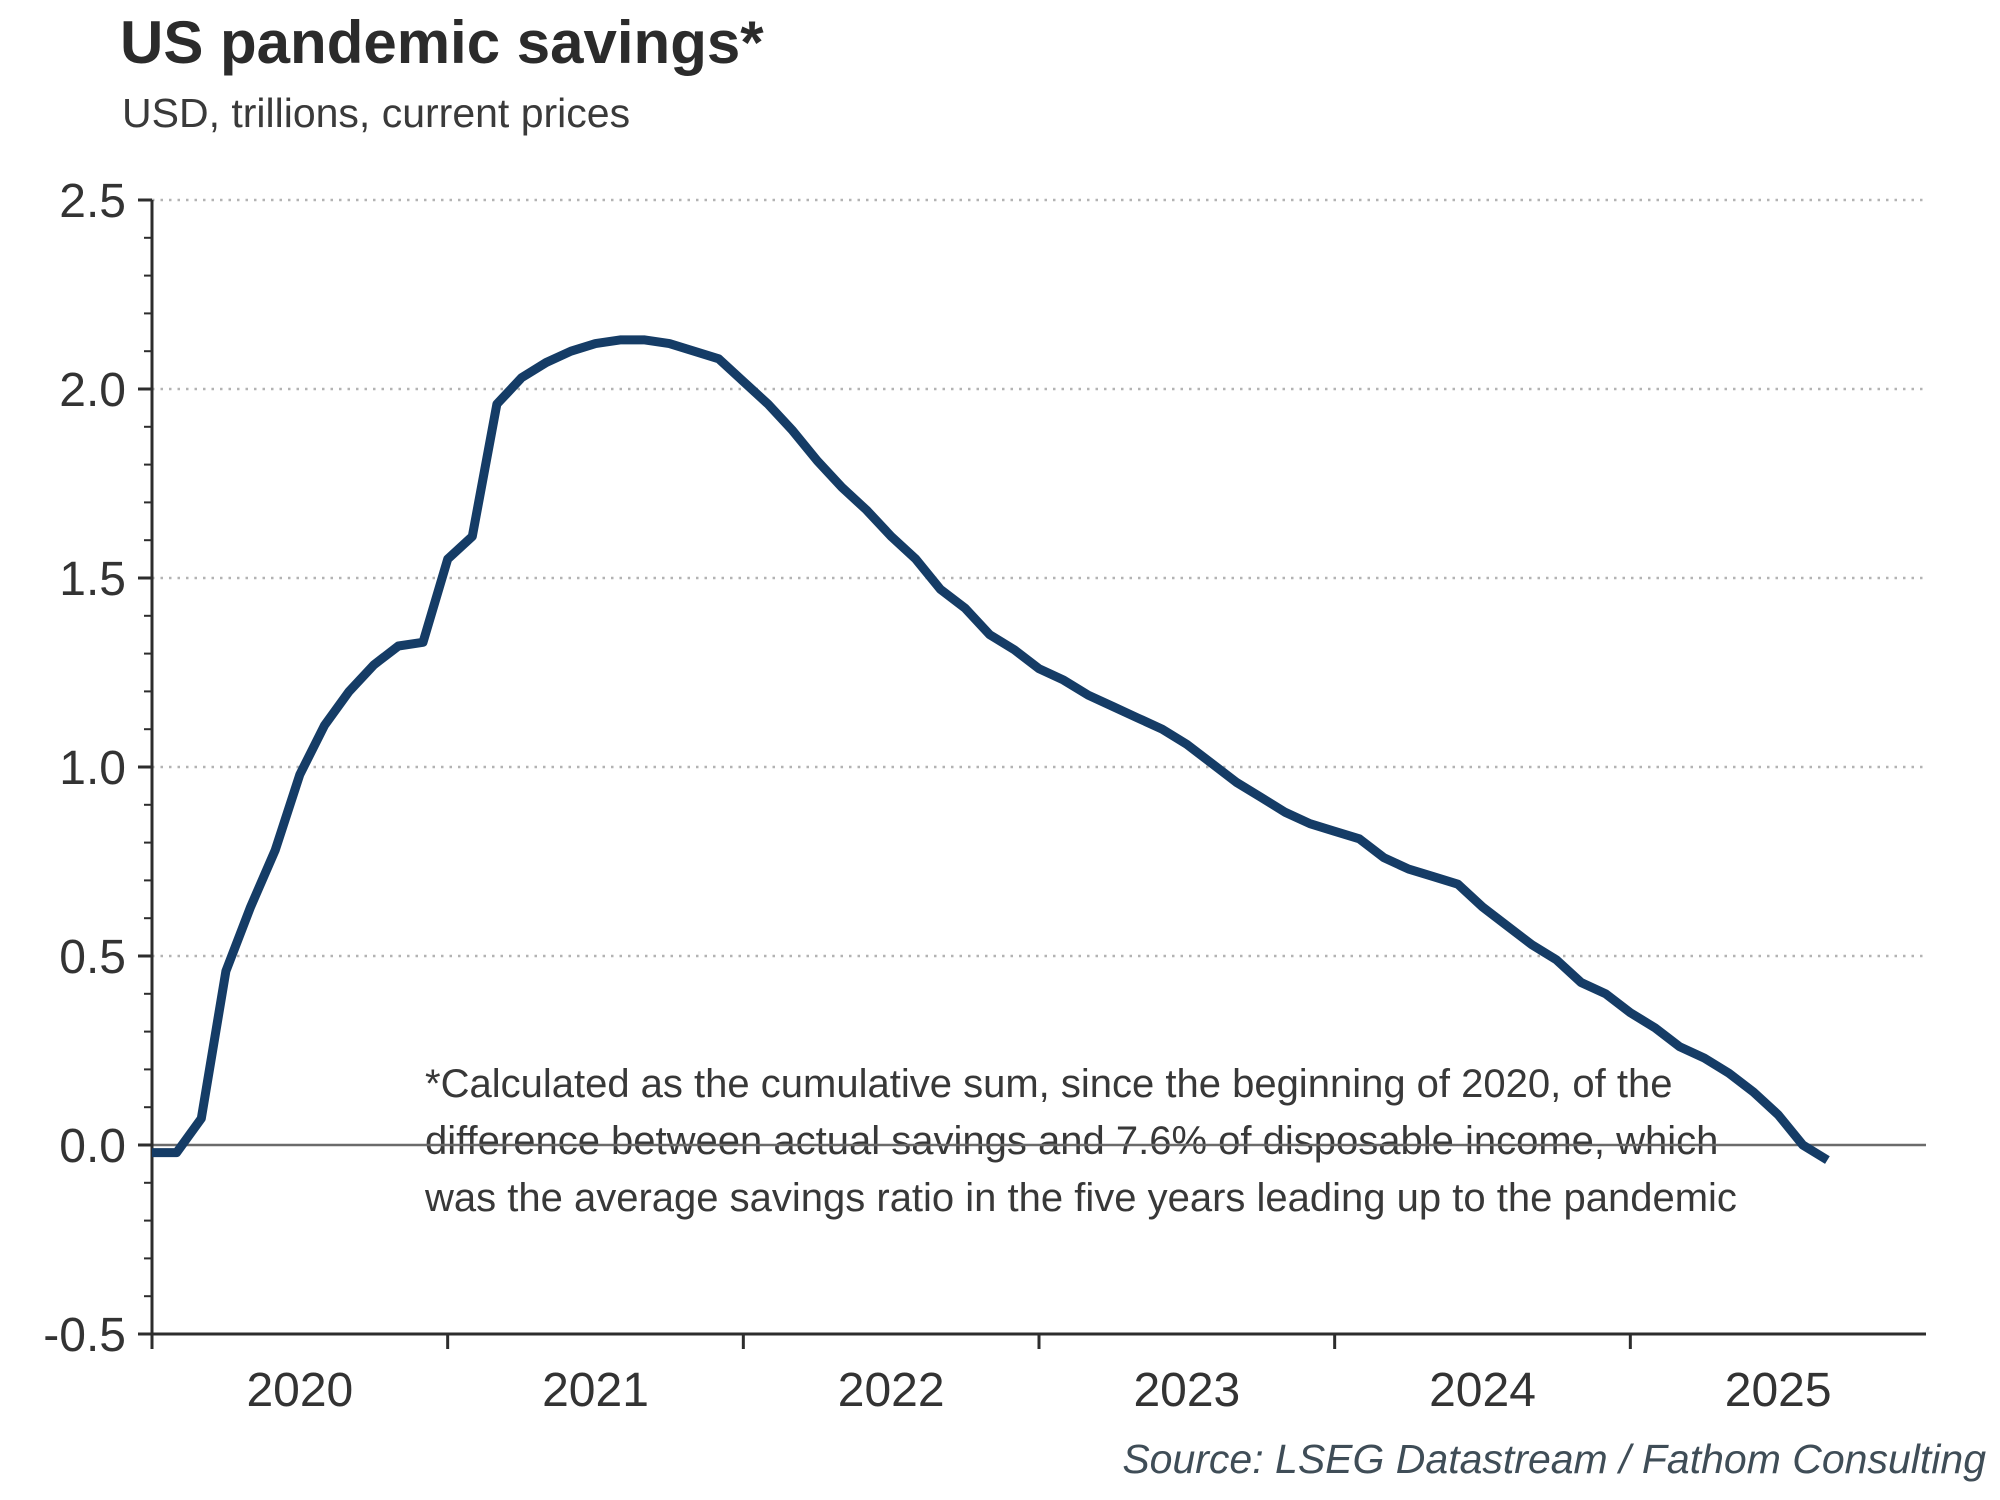 The image size is (2000, 1500). I want to click on x-tick-label: 2023, so click(1186, 1390).